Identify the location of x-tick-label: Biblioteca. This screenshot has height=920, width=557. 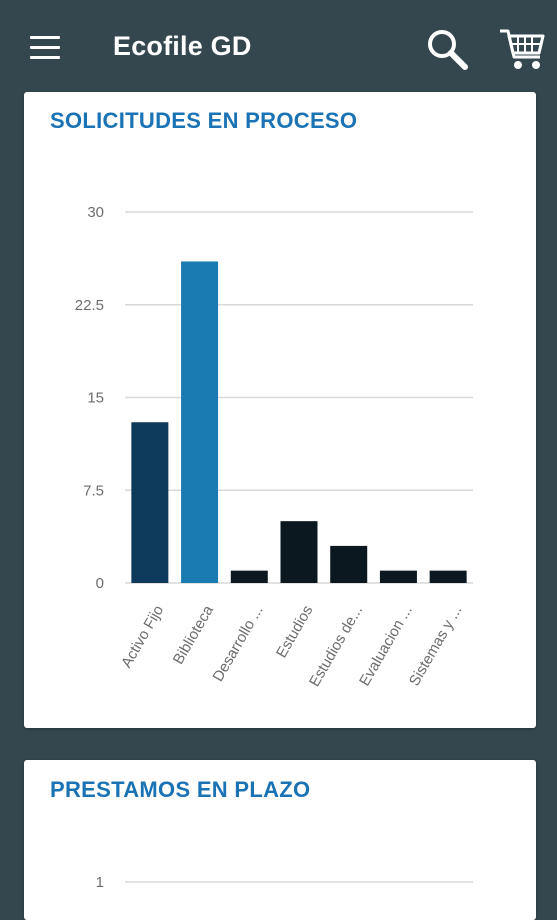
(194, 634).